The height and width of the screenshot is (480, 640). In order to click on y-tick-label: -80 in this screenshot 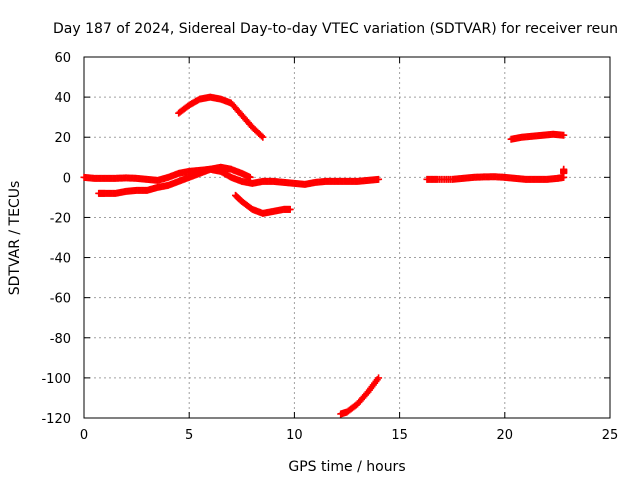, I will do `click(60, 339)`.